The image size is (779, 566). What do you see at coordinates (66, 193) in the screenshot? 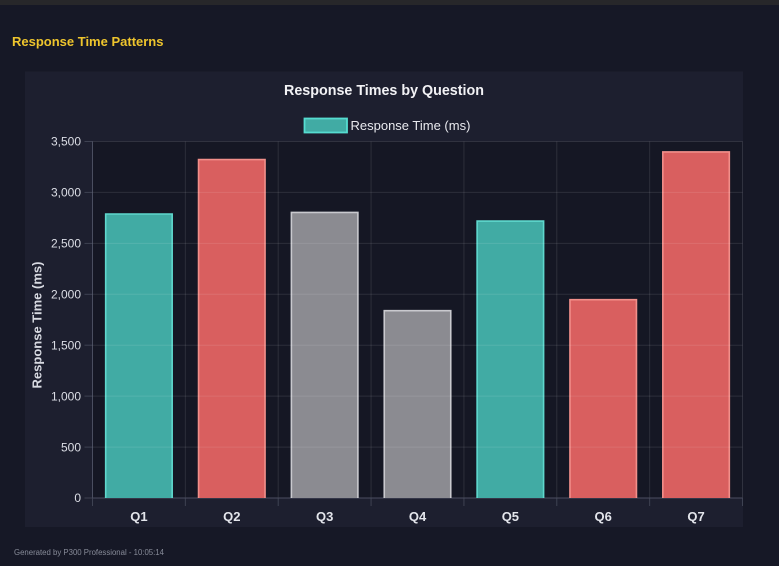
I see `svg-text: 3,000` at bounding box center [66, 193].